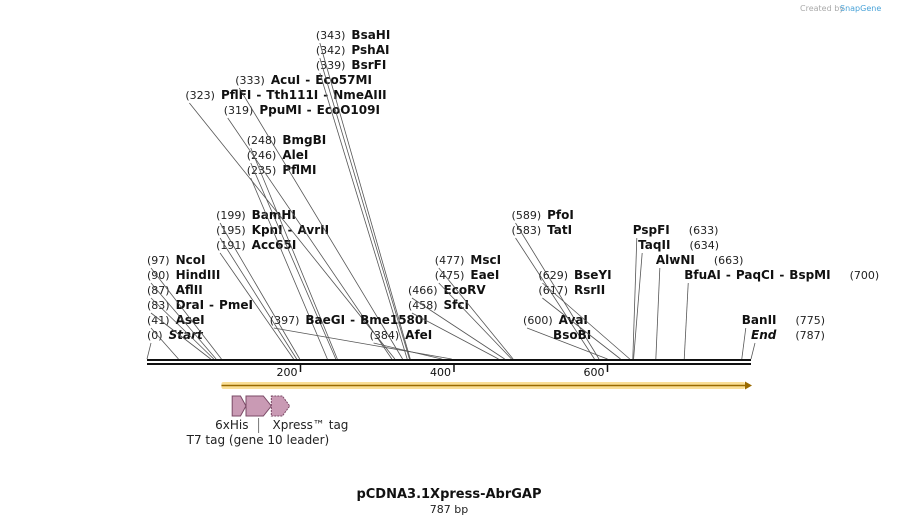  What do you see at coordinates (675, 260) in the screenshot?
I see `site-enzyme-name: AlwNI` at bounding box center [675, 260].